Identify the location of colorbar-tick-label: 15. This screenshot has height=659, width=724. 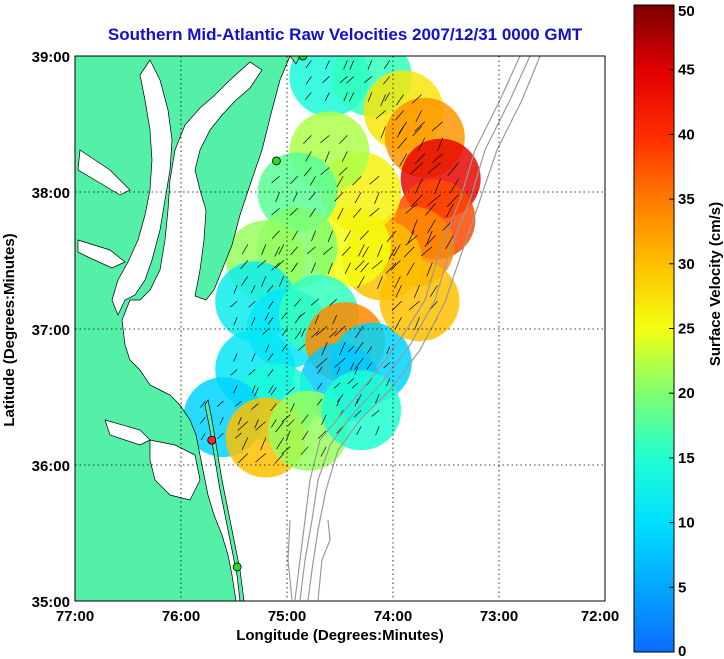
(686, 458).